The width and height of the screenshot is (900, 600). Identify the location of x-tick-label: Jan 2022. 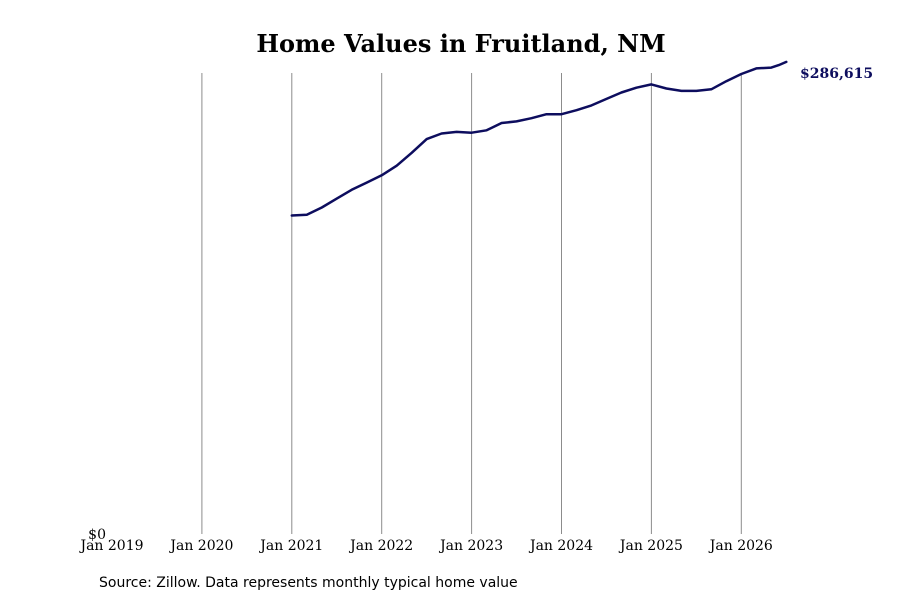
(380, 546).